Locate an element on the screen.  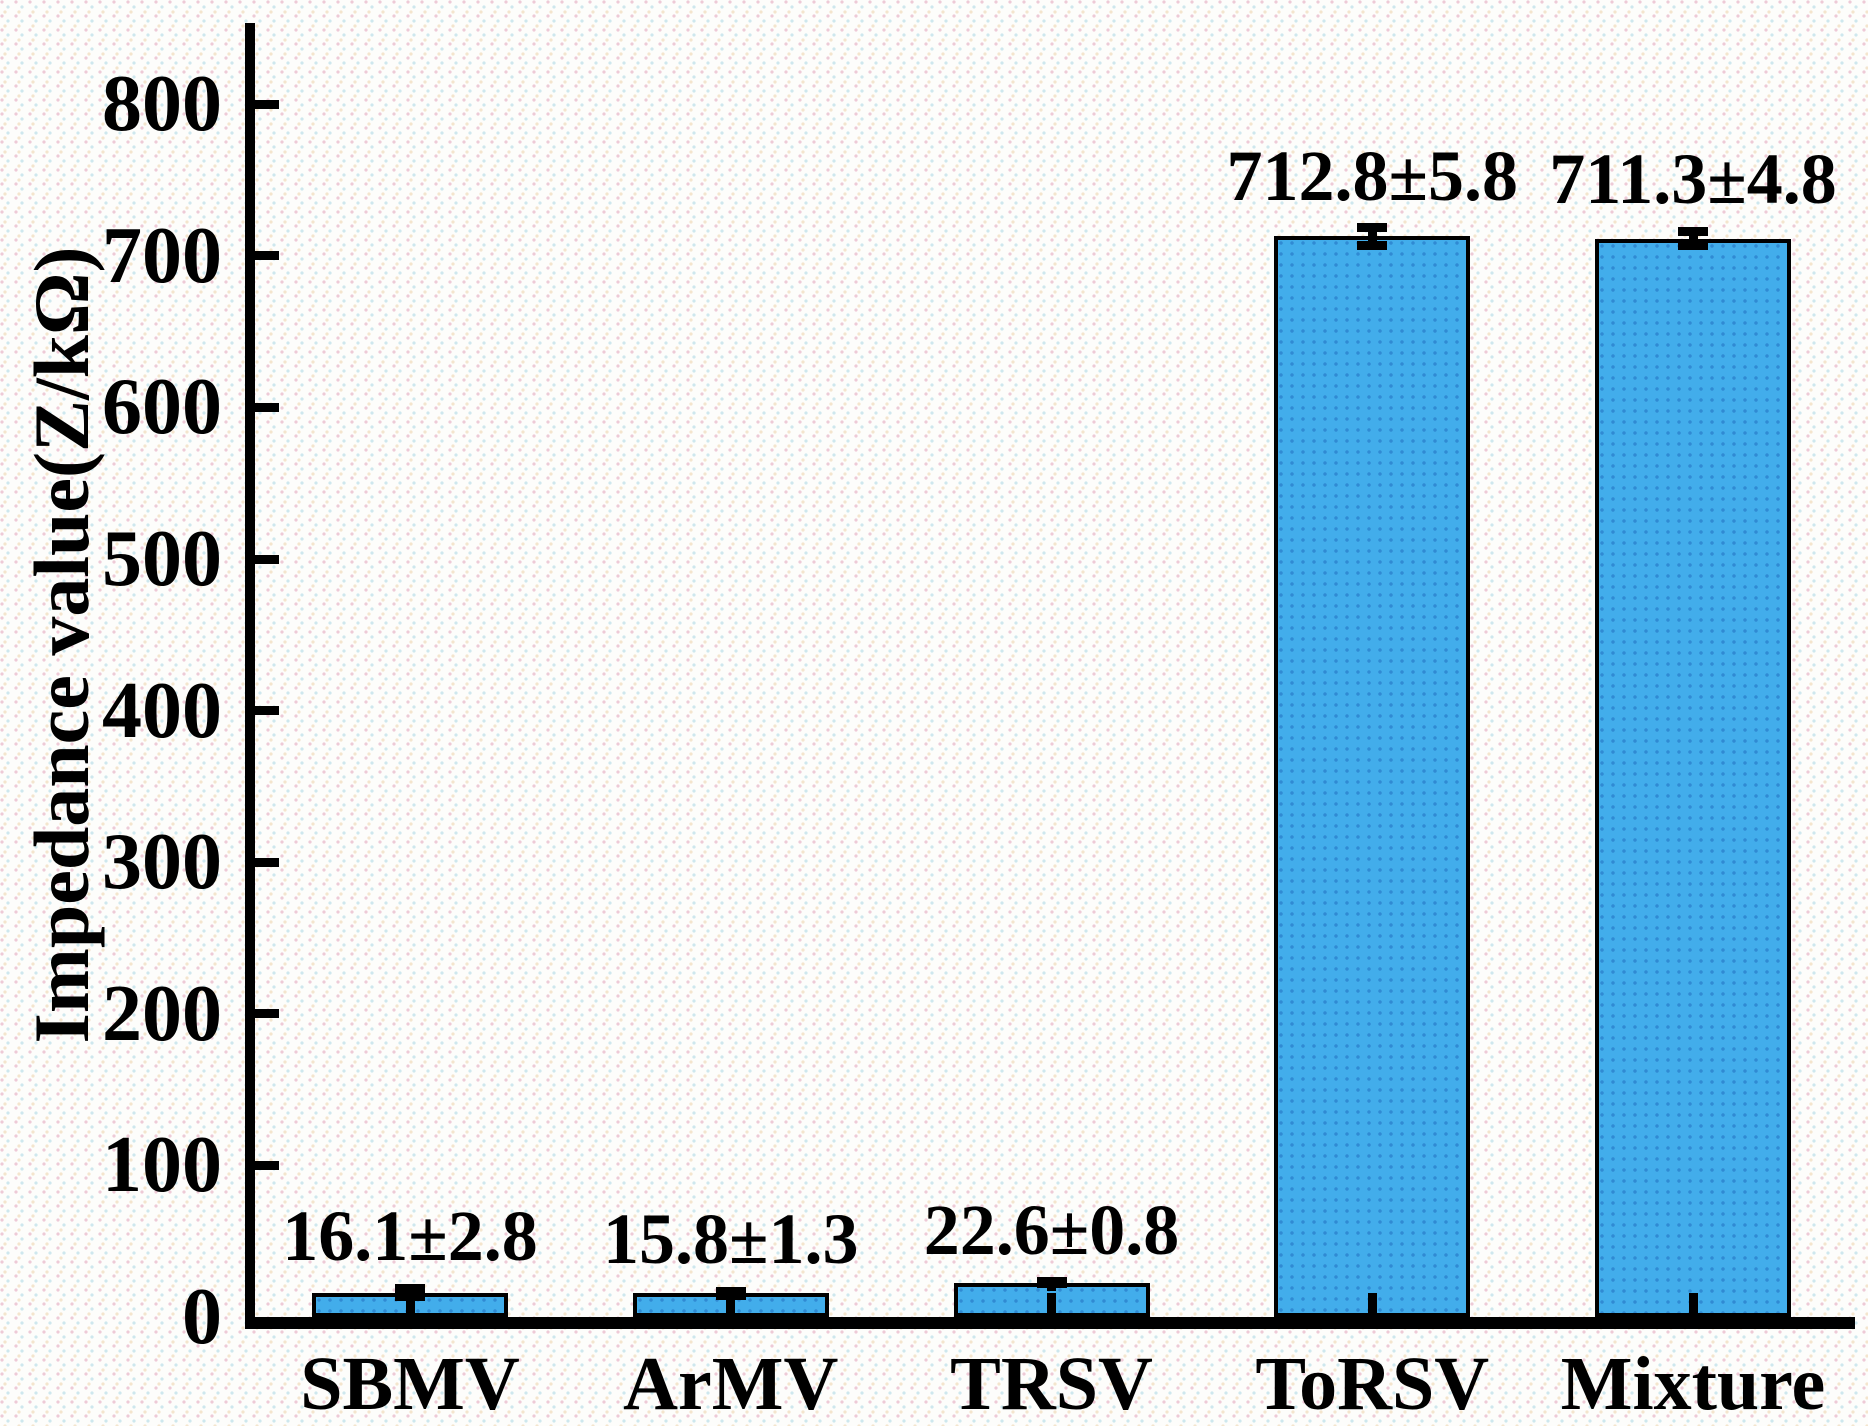
y-tick-label-0: 0 is located at coordinates (202, 1317).